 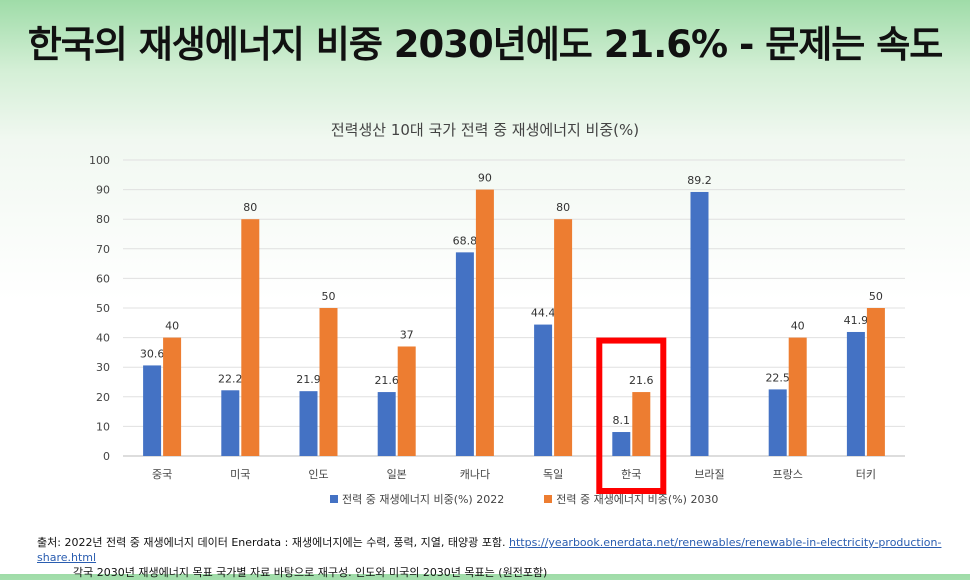 What do you see at coordinates (230, 378) in the screenshot?
I see `data-label: 22.2` at bounding box center [230, 378].